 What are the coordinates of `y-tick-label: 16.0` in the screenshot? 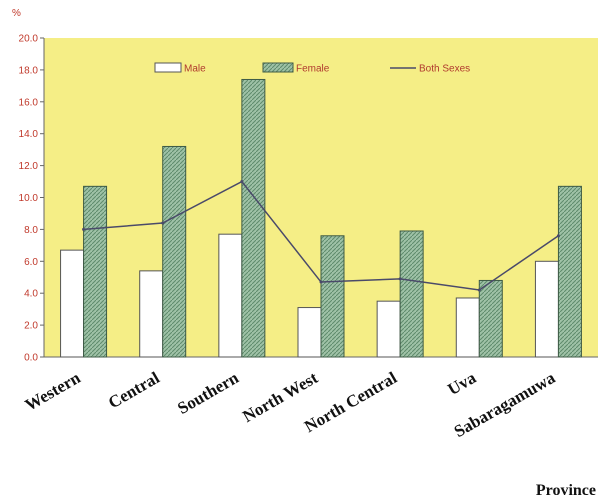 It's located at (29, 102).